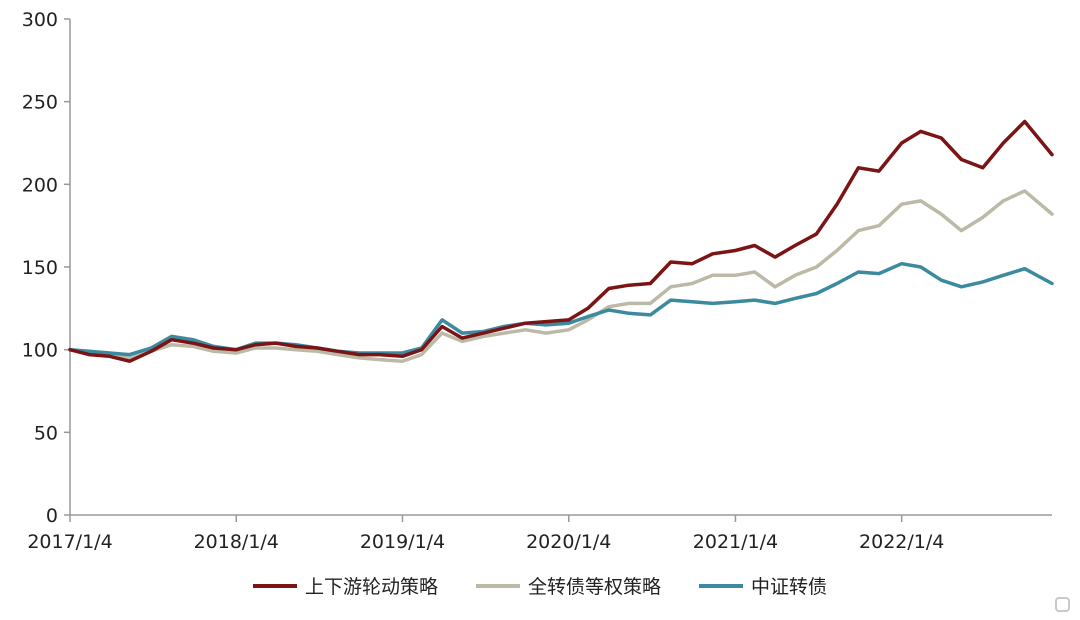 This screenshot has height=620, width=1080. What do you see at coordinates (40, 185) in the screenshot?
I see `y-tick-label: 200` at bounding box center [40, 185].